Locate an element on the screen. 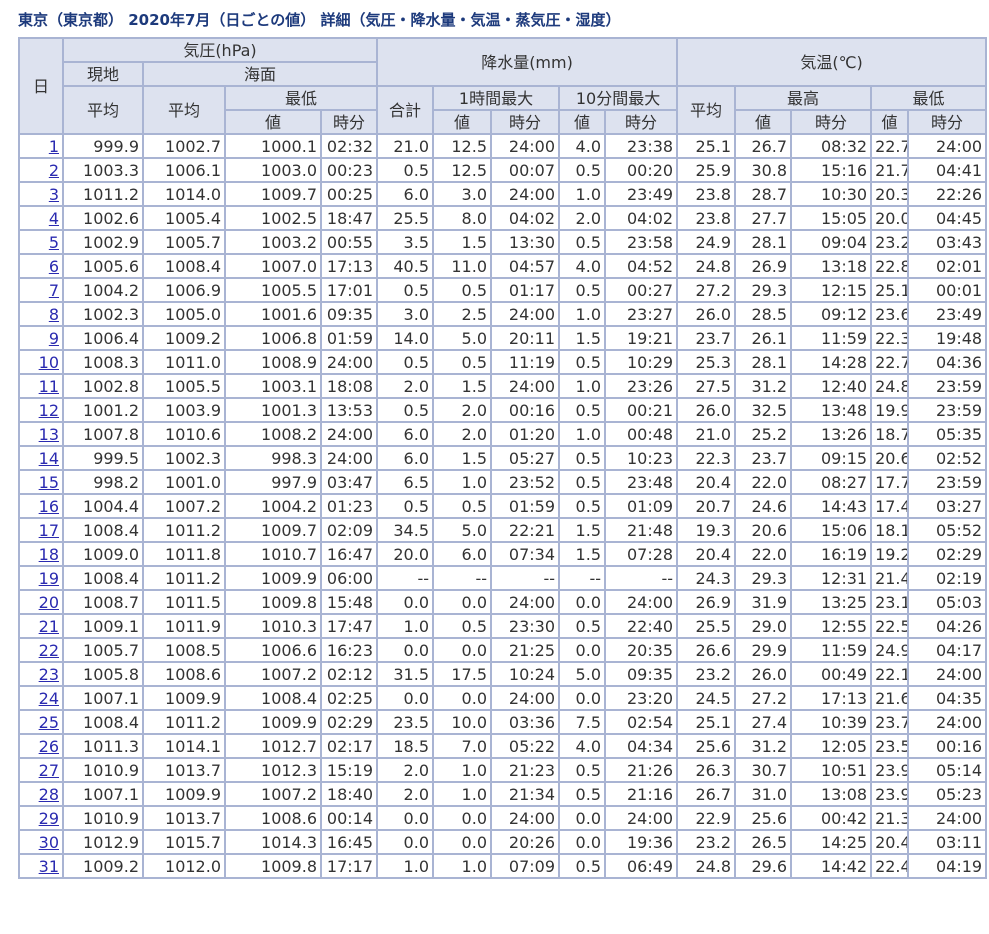  day-link: 5 is located at coordinates (53, 242).